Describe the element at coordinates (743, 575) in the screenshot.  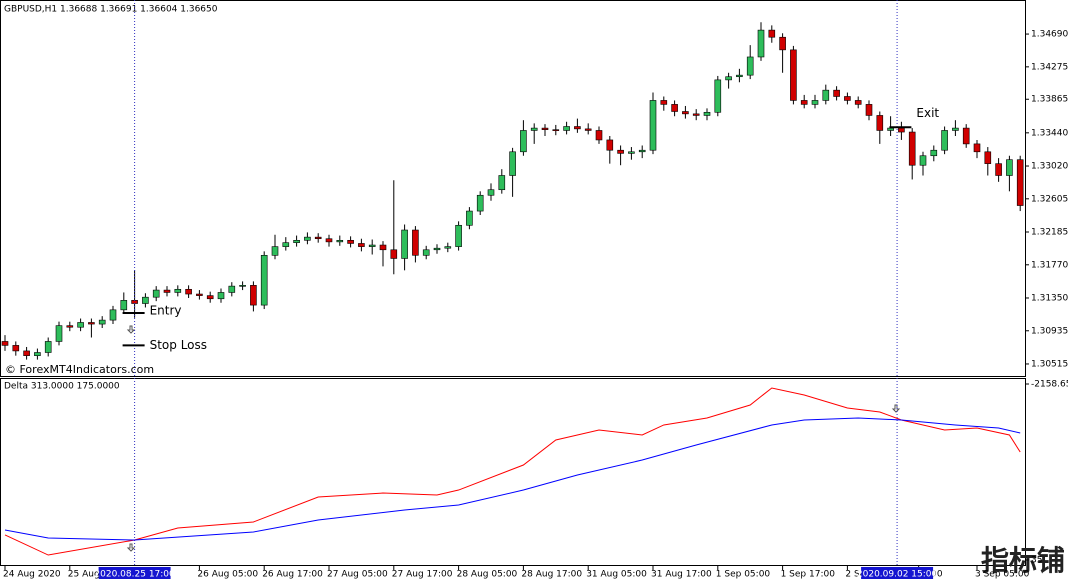
I see `x-tick-label: 1 Sep 05:00` at that location.